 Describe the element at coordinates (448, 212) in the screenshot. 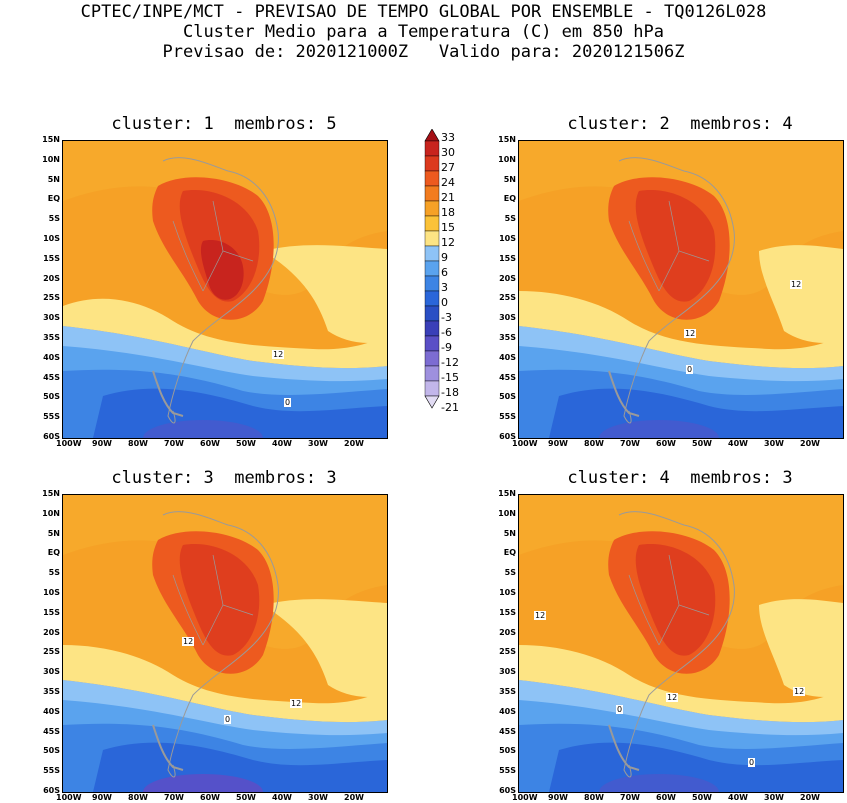

I see `colorbar-level-label: 18` at that location.